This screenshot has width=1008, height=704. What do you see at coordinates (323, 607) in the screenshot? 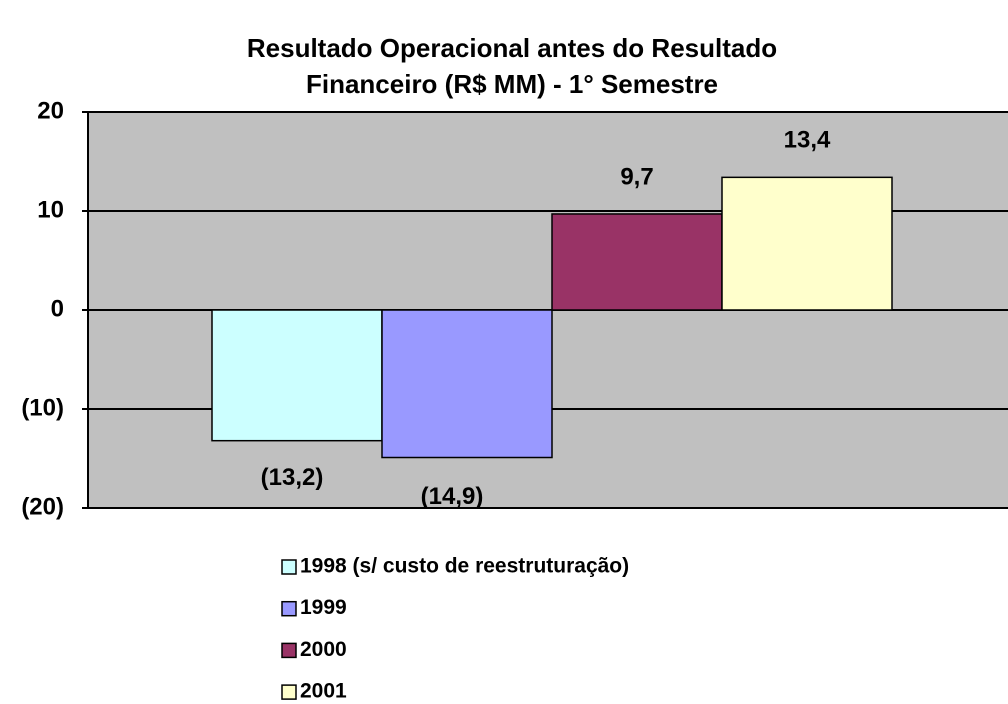
I see `legend-label: 1999` at bounding box center [323, 607].